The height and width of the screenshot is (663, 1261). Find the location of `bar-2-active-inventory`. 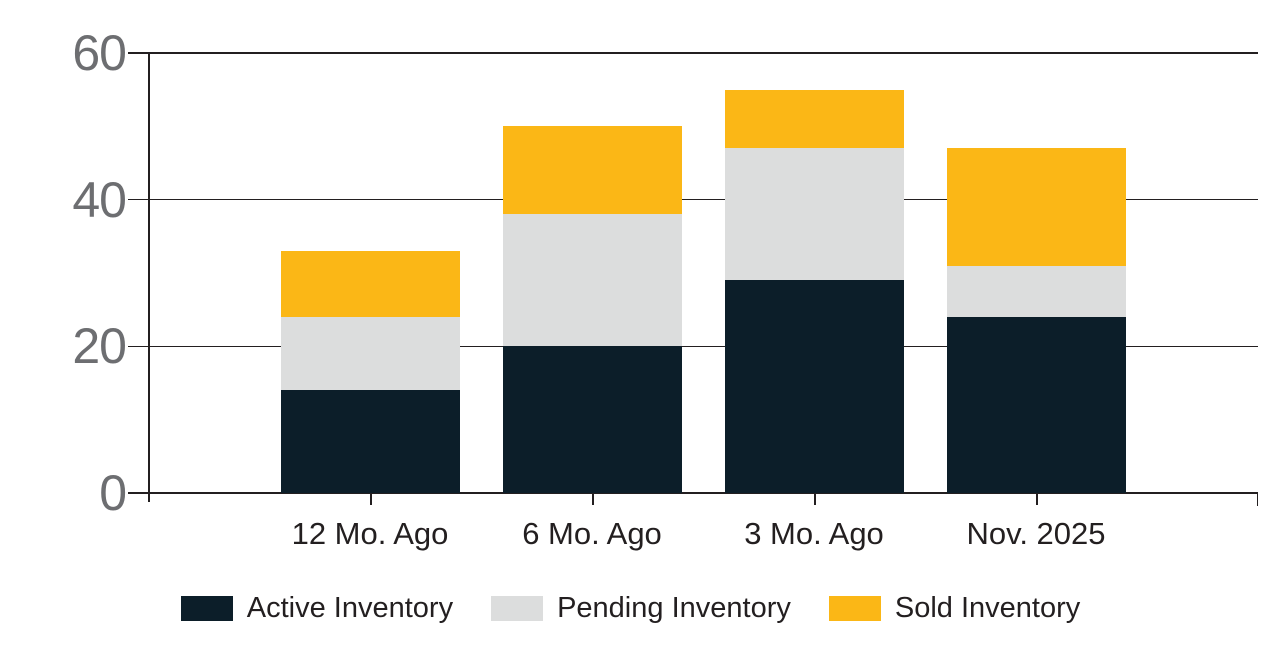

bar-2-active-inventory is located at coordinates (592, 419).